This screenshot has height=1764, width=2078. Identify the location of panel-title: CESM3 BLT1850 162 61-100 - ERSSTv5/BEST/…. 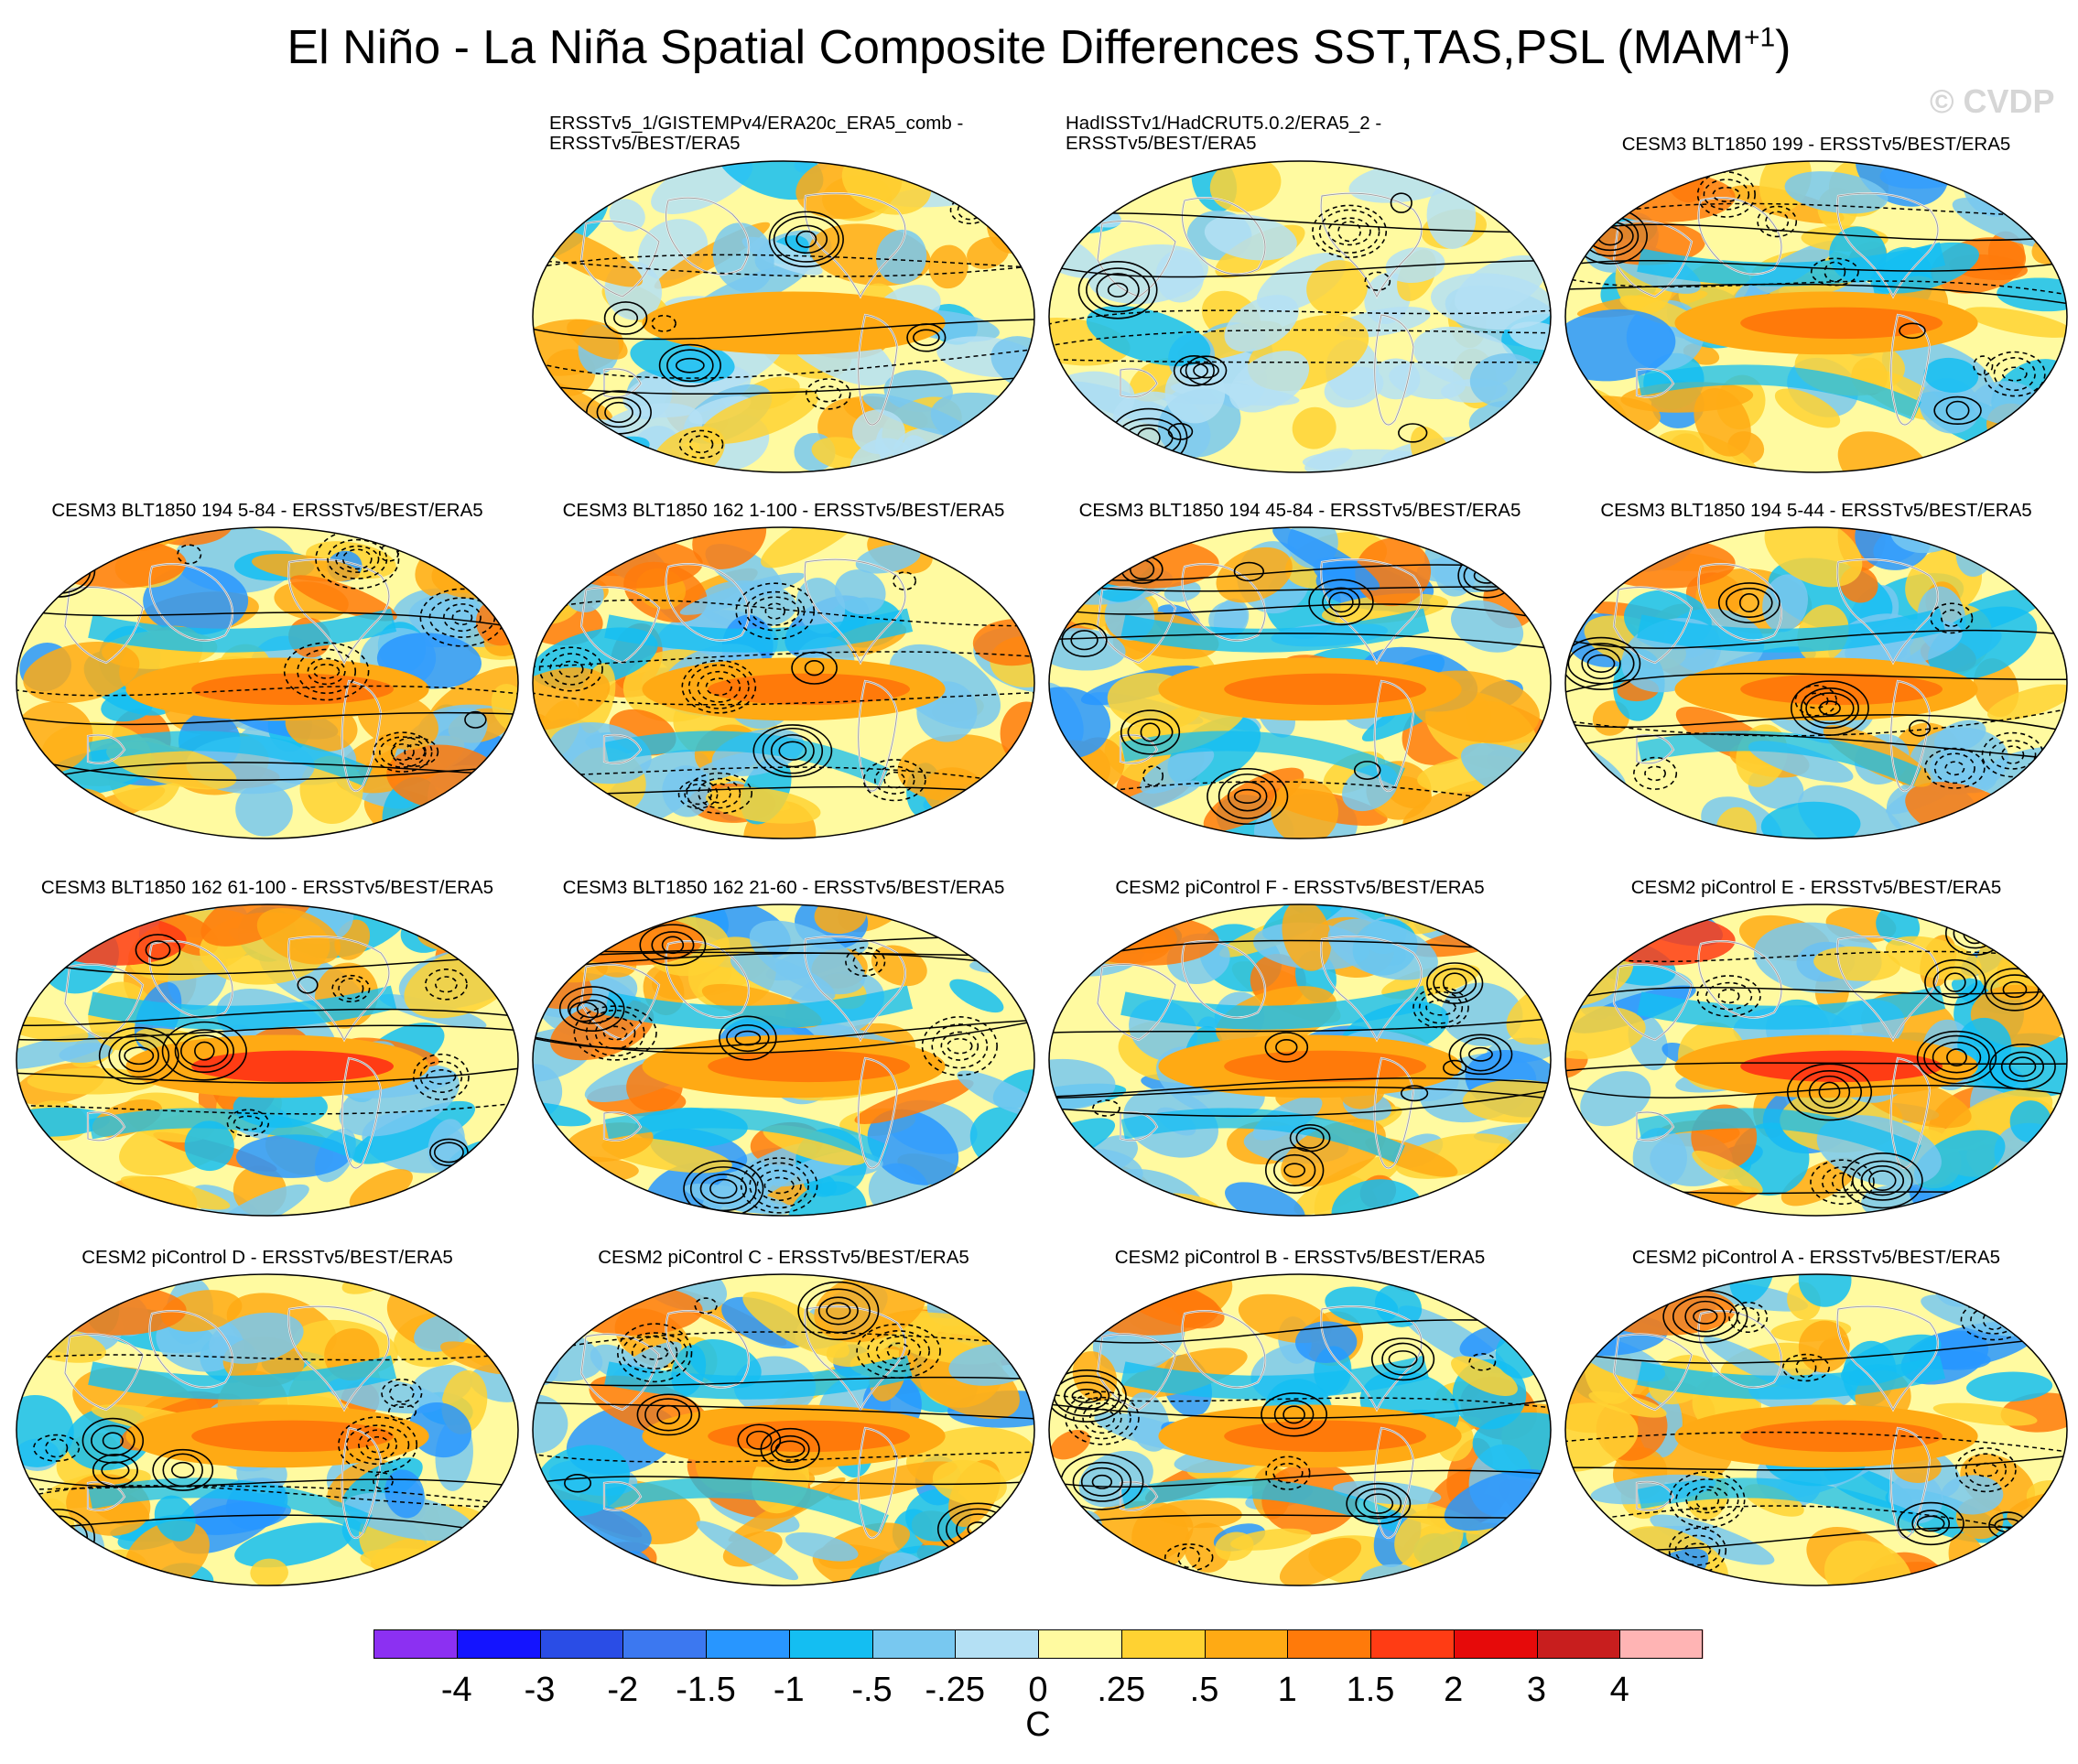
(268, 888).